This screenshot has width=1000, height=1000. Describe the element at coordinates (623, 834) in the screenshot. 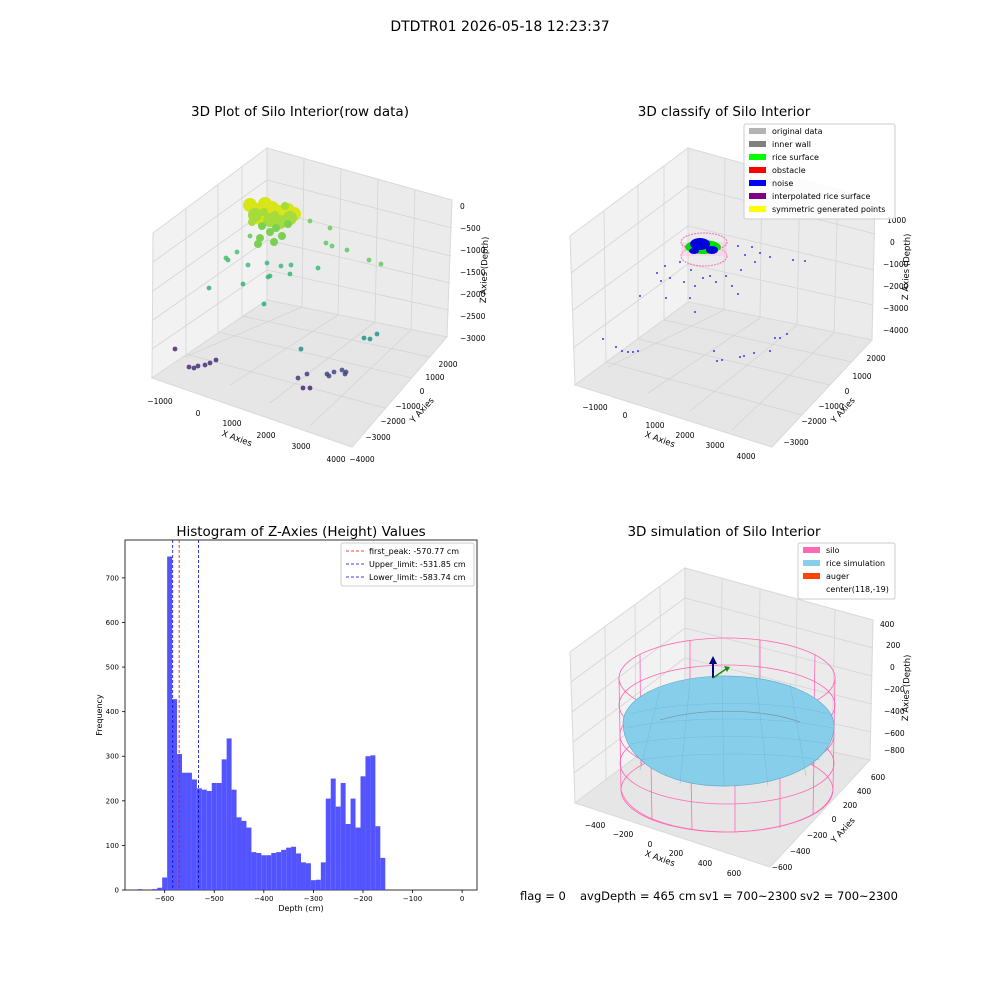

I see `x-tick-label: −200` at that location.